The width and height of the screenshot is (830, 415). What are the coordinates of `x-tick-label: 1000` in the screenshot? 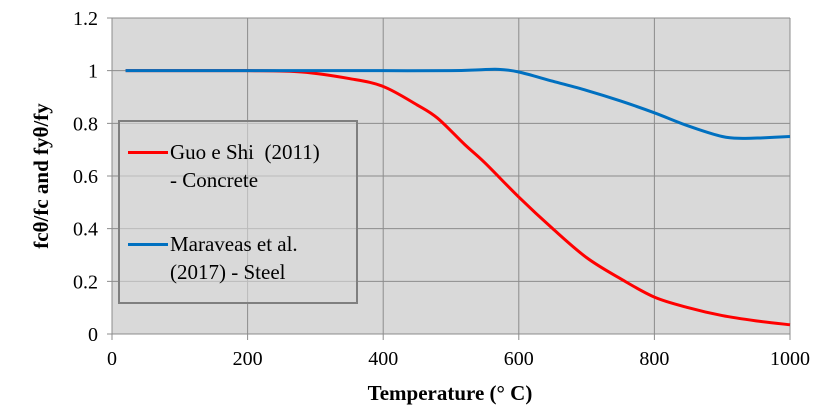 It's located at (790, 359).